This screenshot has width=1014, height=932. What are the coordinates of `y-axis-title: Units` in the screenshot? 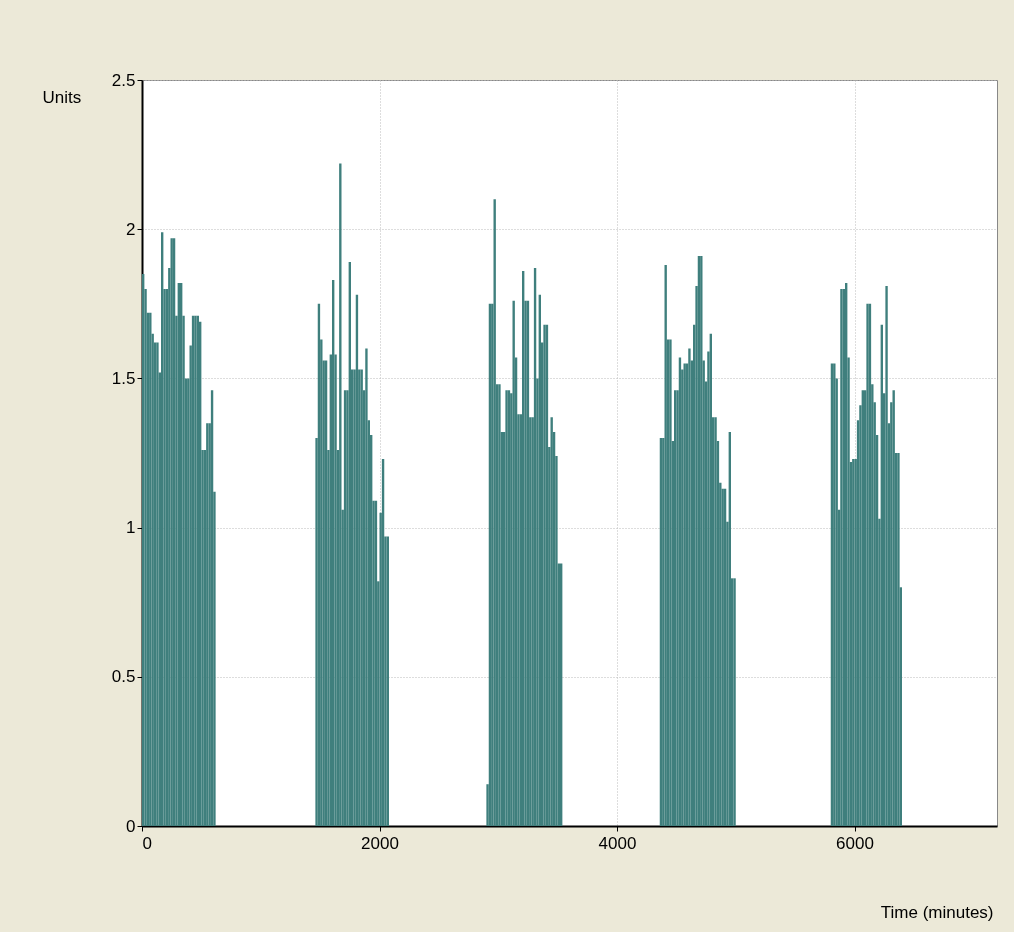 It's located at (62, 97).